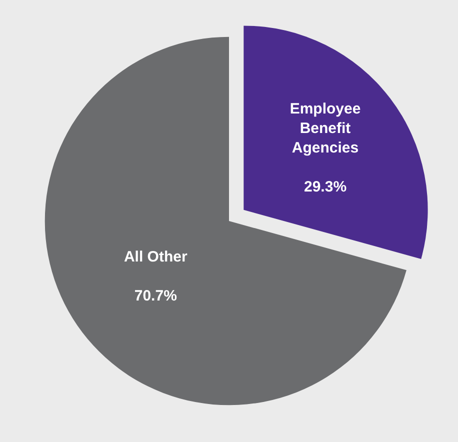 The height and width of the screenshot is (442, 458). What do you see at coordinates (325, 128) in the screenshot?
I see `slice-label: Employee Benefit Agencies` at bounding box center [325, 128].